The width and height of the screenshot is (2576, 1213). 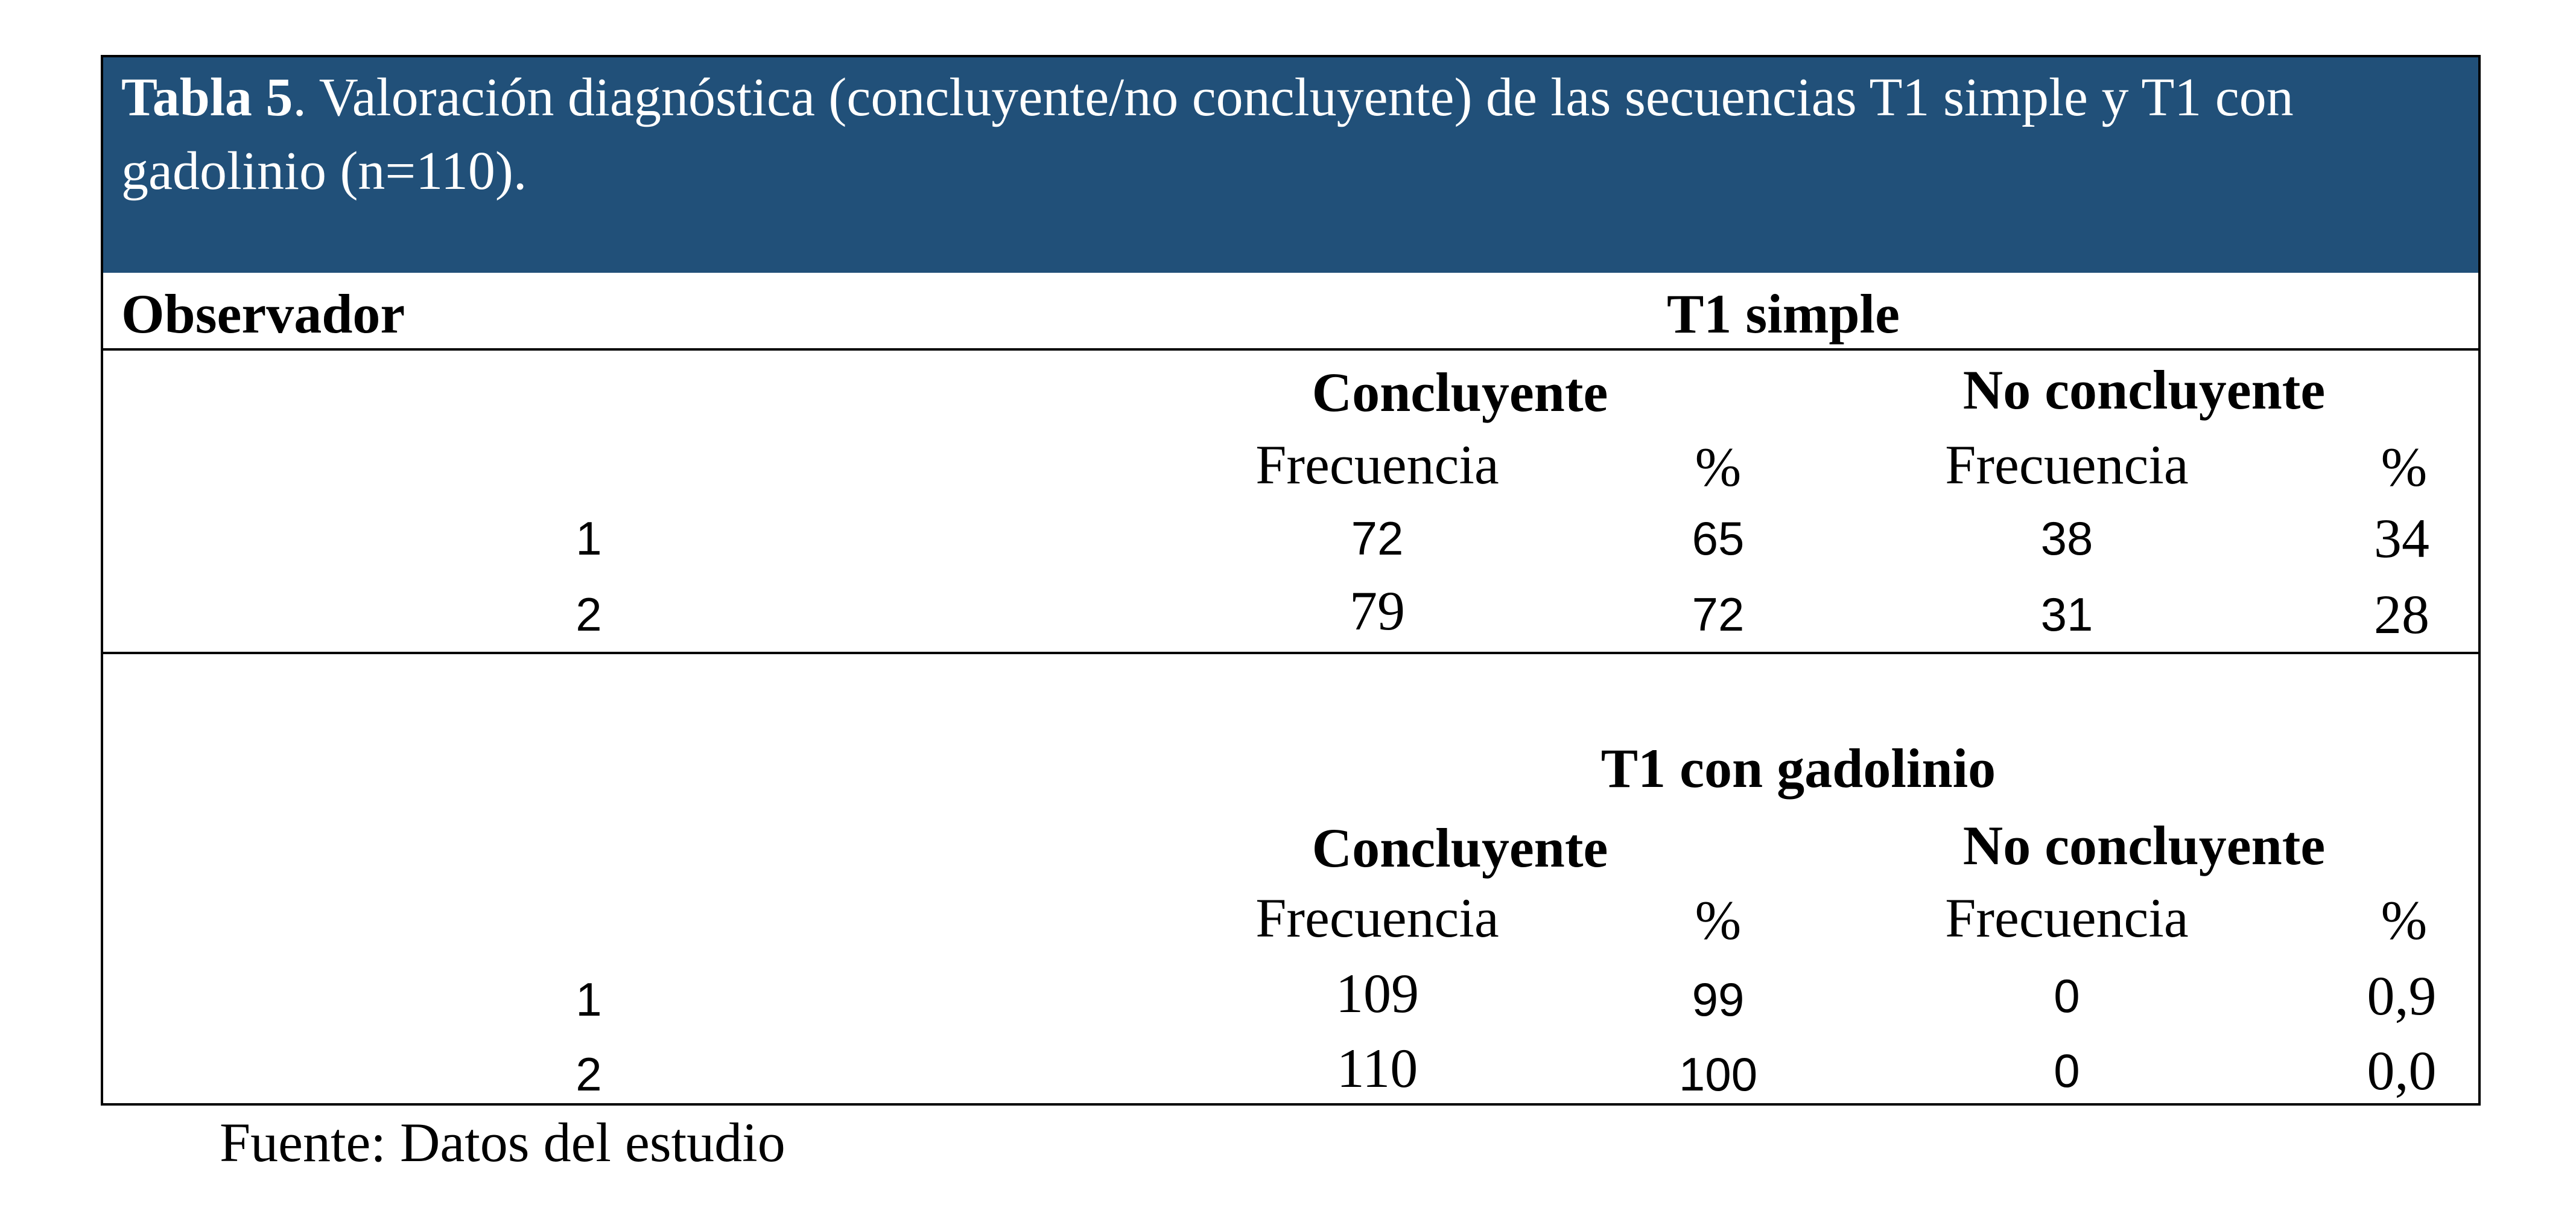 What do you see at coordinates (2401, 538) in the screenshot?
I see `value-cell: 34` at bounding box center [2401, 538].